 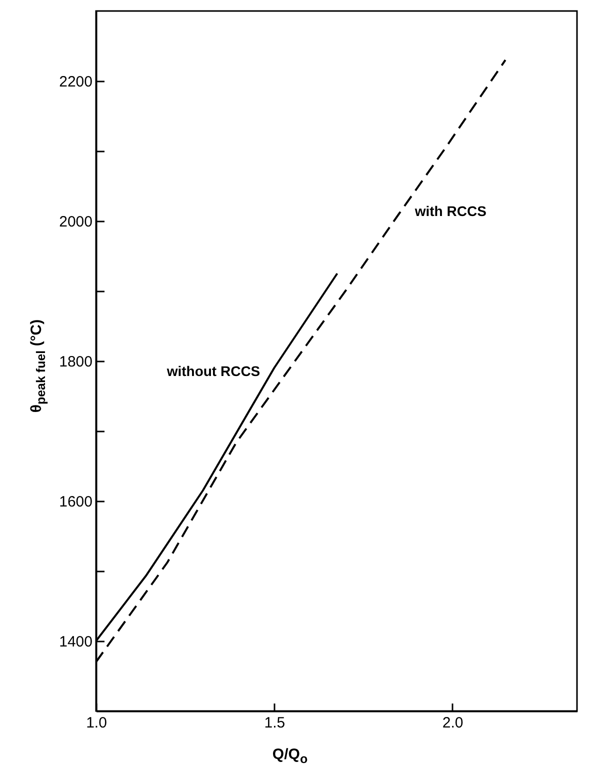 I want to click on x-tick-label: 1.5, so click(x=275, y=723).